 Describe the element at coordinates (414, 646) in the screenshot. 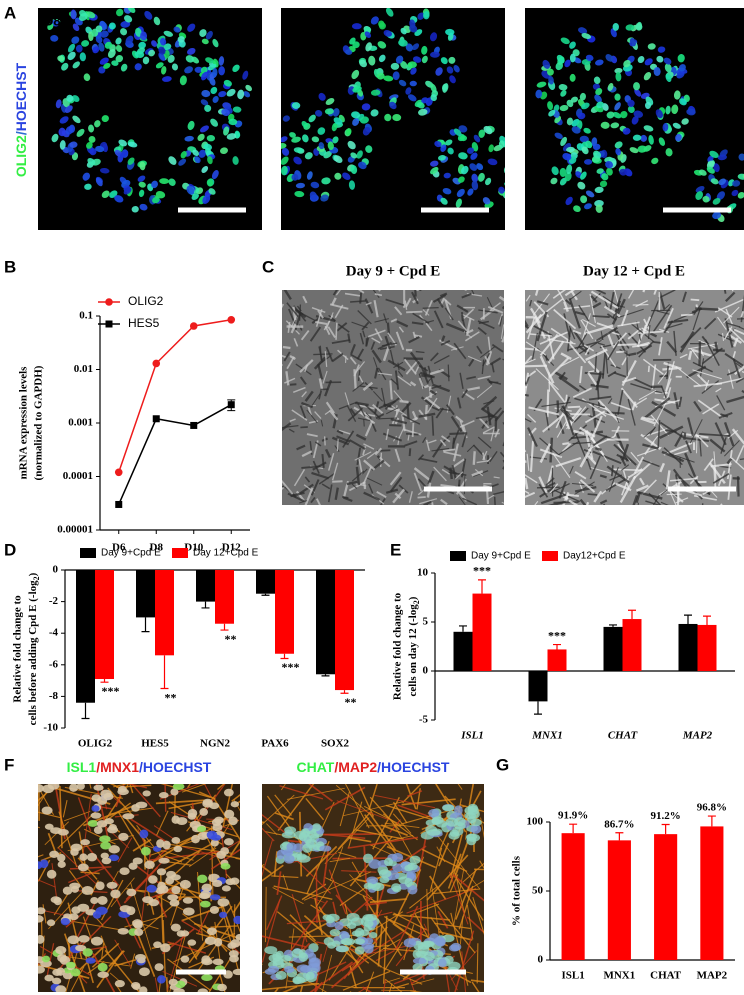

I see `y-axis-label: cells on day 12 (-log2)` at that location.